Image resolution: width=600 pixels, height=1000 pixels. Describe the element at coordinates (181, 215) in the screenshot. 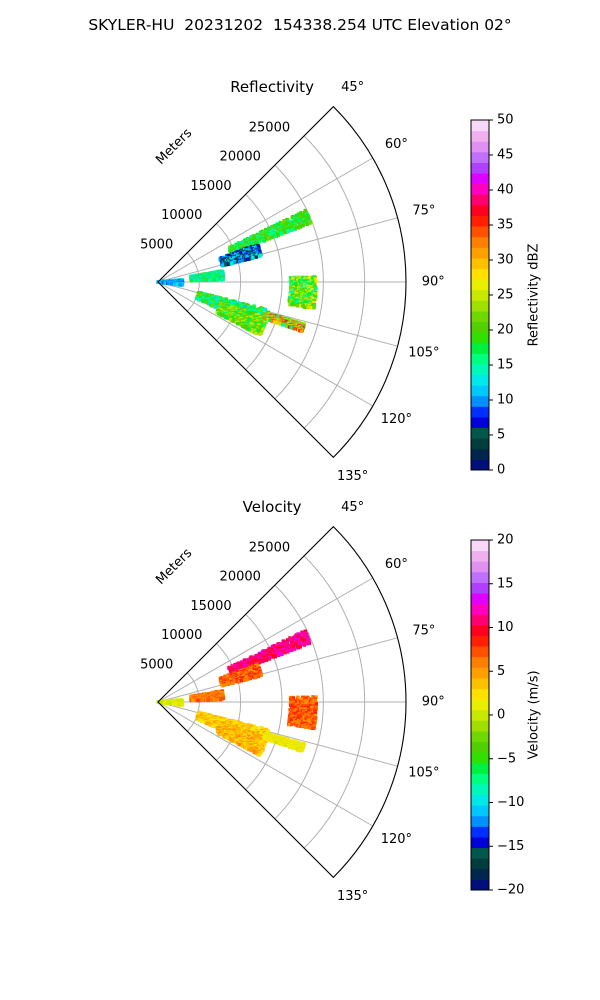

I see `radial-tick-label: 10000` at that location.